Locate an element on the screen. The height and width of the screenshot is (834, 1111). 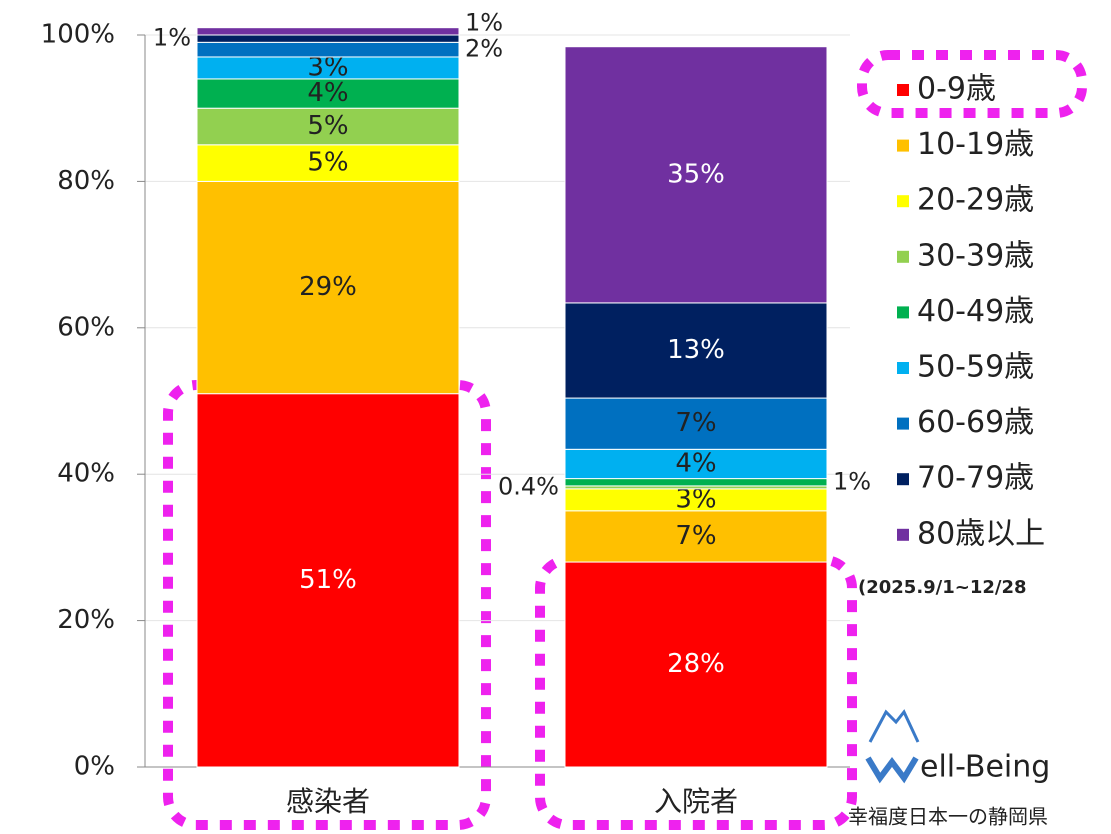
logo-subtitle: 幸福度日本一の静岡県 is located at coordinates (948, 817).